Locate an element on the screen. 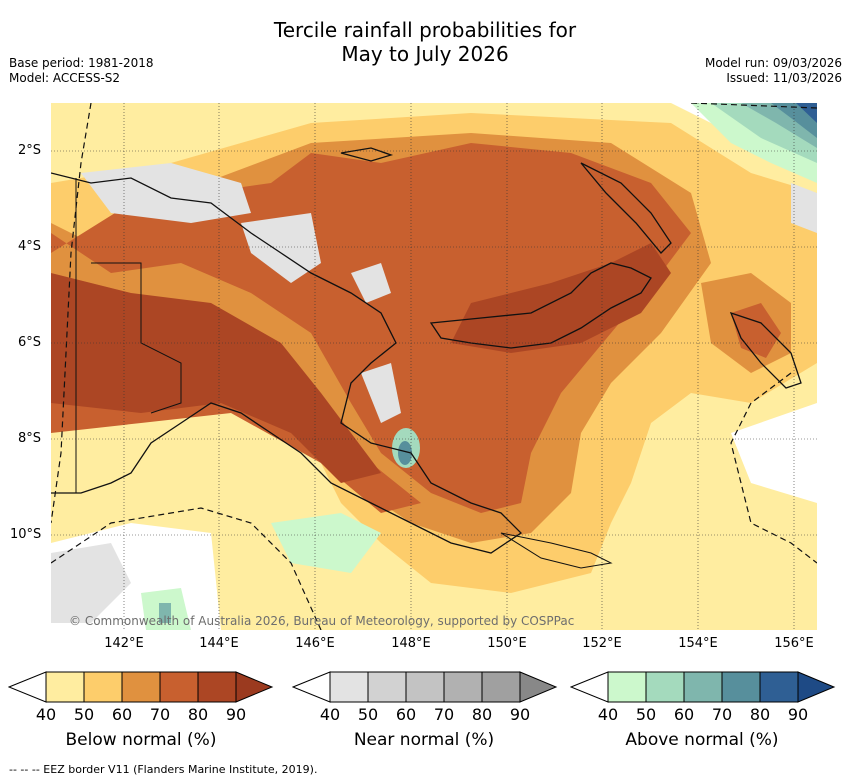 The width and height of the screenshot is (850, 781). lon-label: 154°E is located at coordinates (698, 643).